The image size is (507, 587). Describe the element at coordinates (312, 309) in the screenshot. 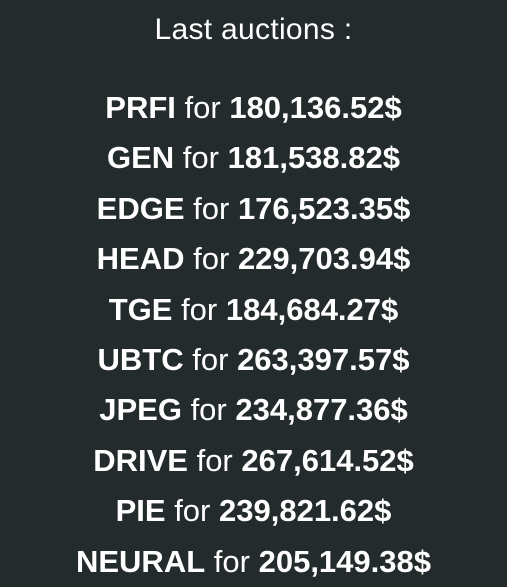

I see `auction-price: 184,684.27$` at that location.